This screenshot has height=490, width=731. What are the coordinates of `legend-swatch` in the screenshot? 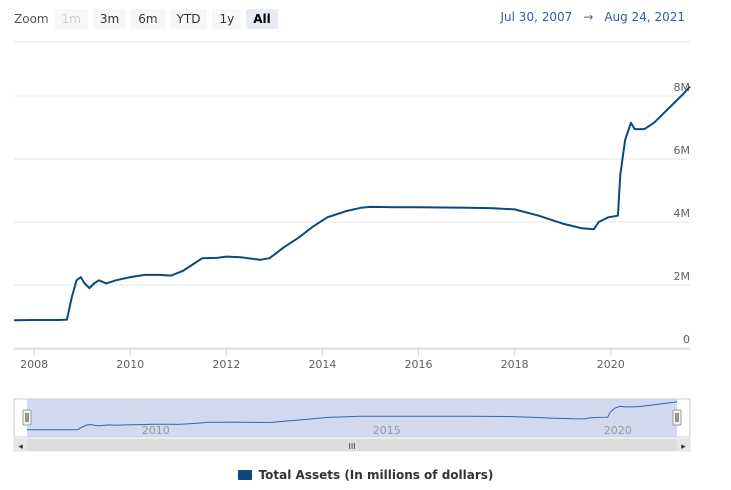 It's located at (244, 475).